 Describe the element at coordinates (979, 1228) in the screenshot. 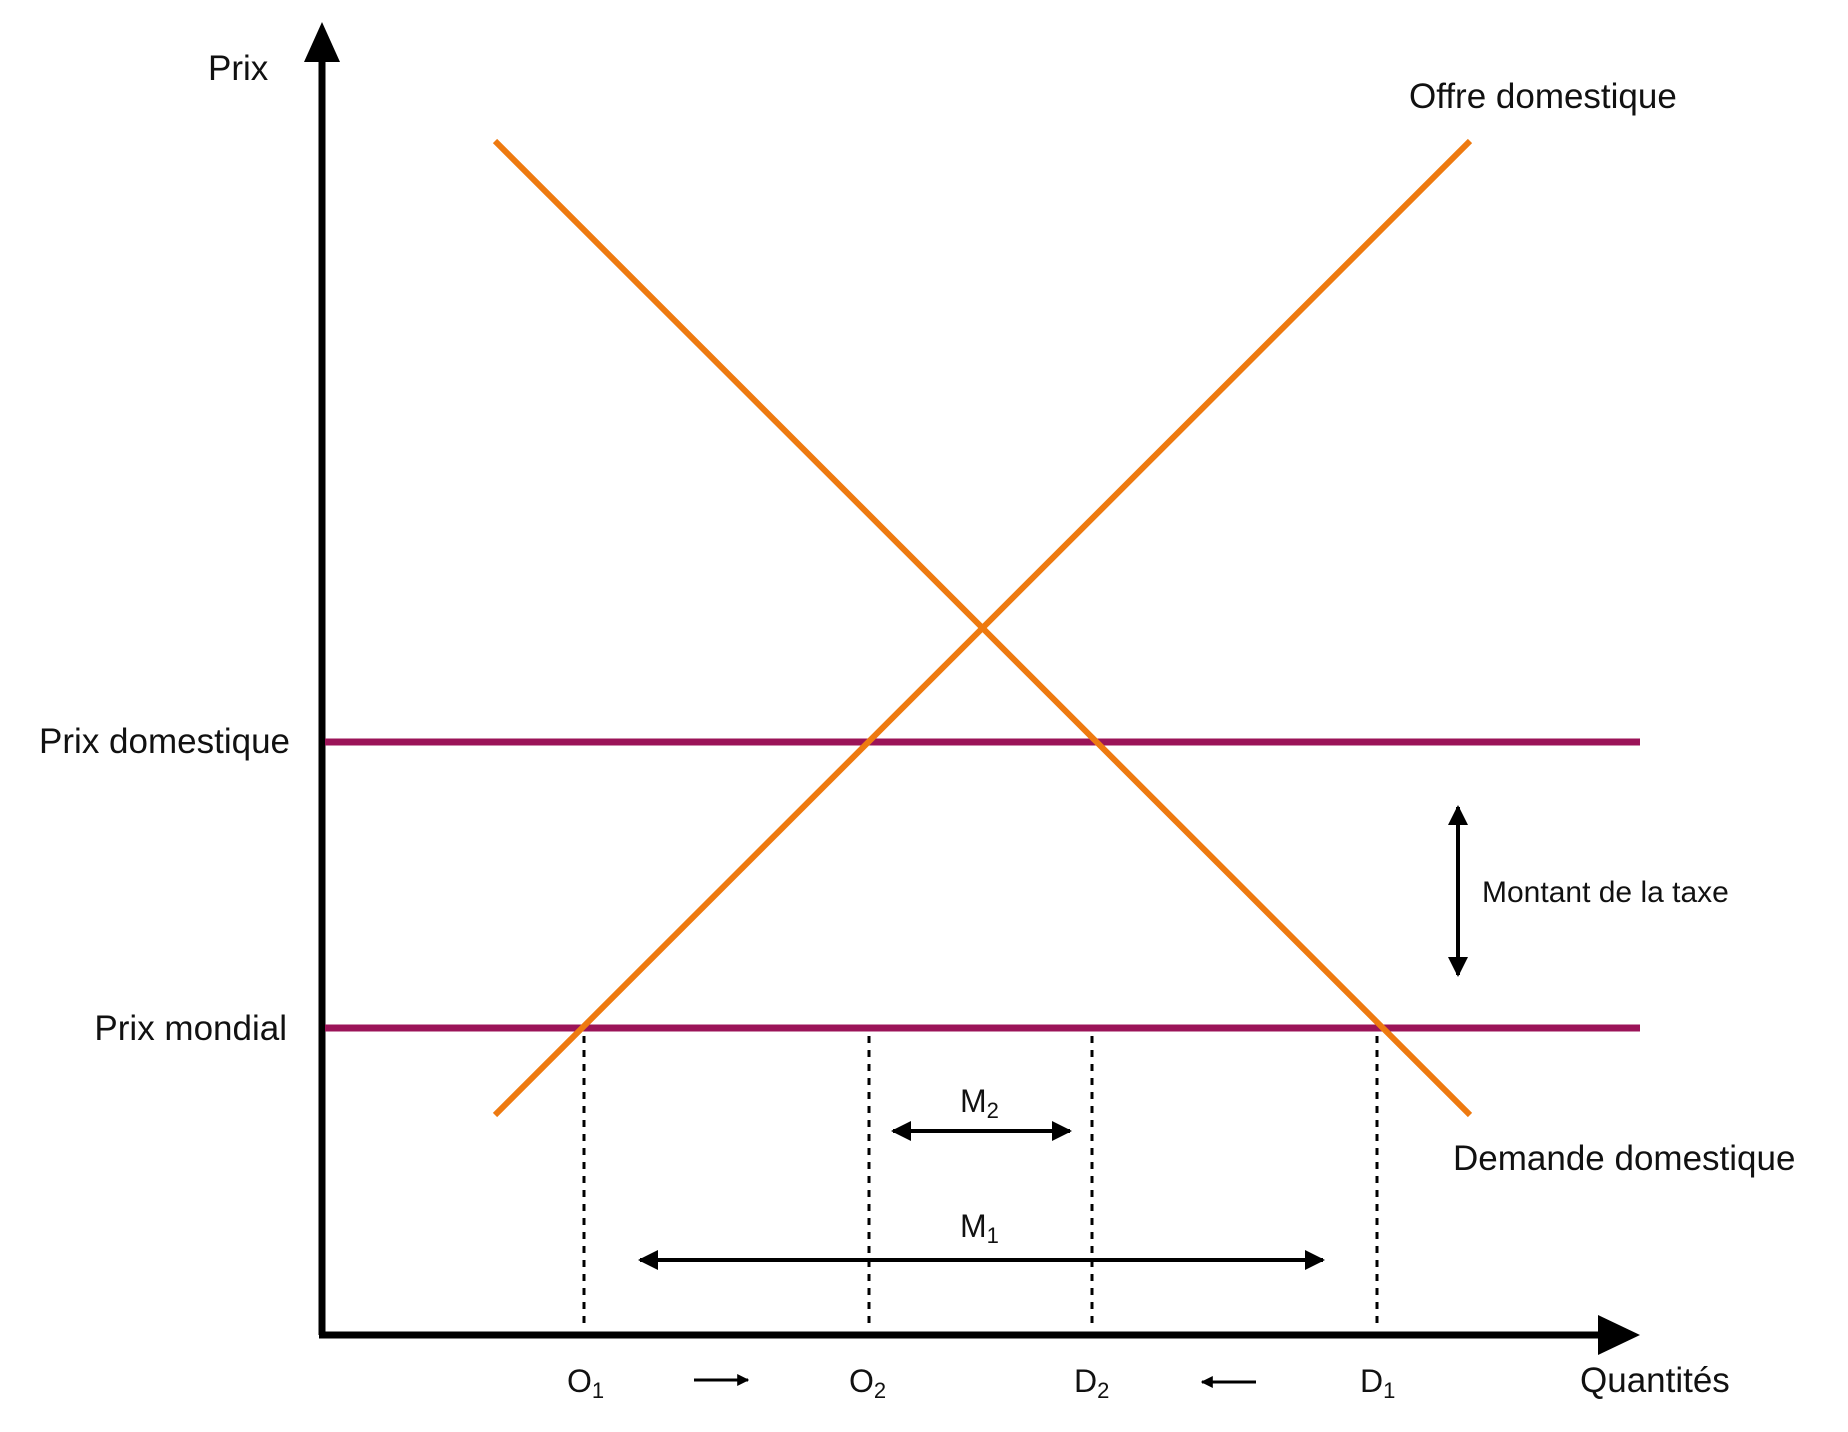

I see `m1-label: M1` at that location.